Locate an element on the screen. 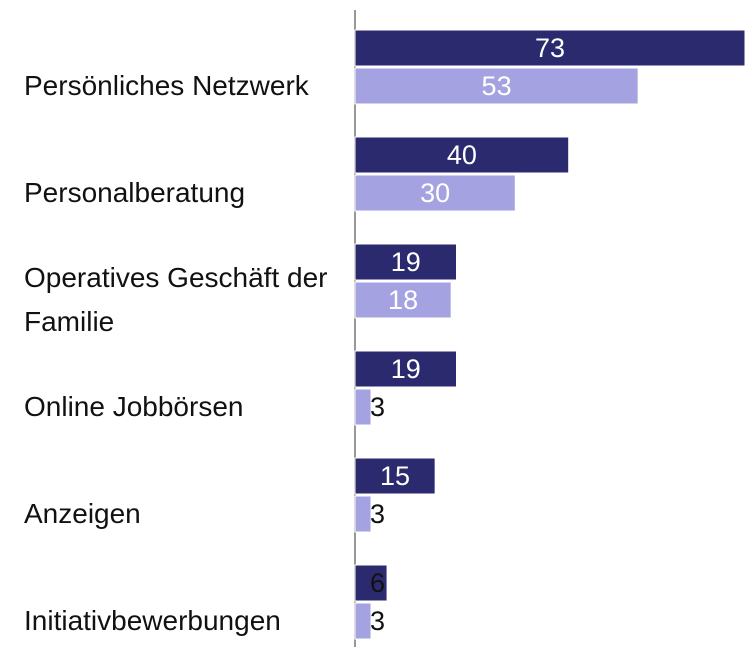 The image size is (745, 647). value-label: 30 is located at coordinates (435, 193).